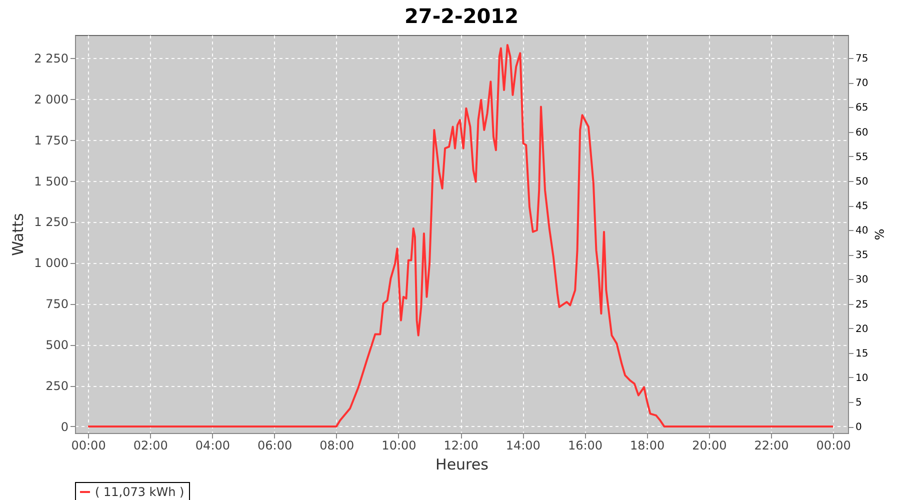  Describe the element at coordinates (150, 445) in the screenshot. I see `x-tick-label: 02:00` at that location.